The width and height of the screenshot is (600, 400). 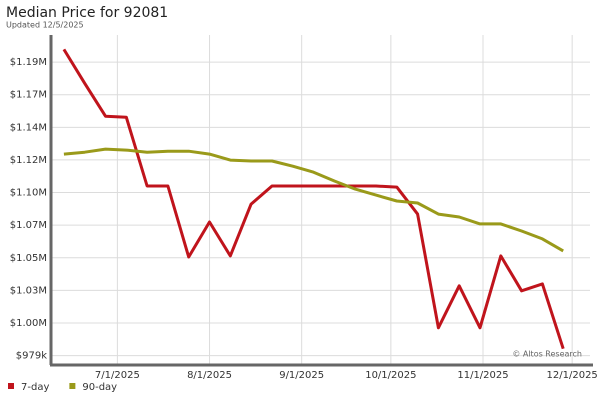 What do you see at coordinates (390, 375) in the screenshot?
I see `x-tick-label: 10/1/2025` at bounding box center [390, 375].